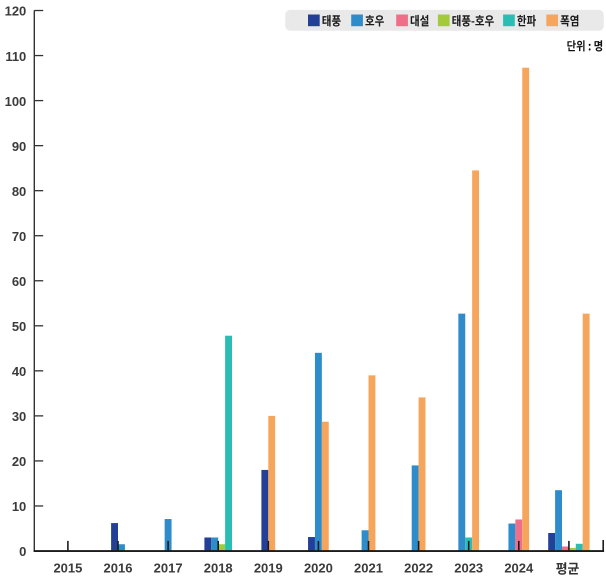 This screenshot has height=581, width=606. I want to click on svg-text: 2023, so click(468, 567).